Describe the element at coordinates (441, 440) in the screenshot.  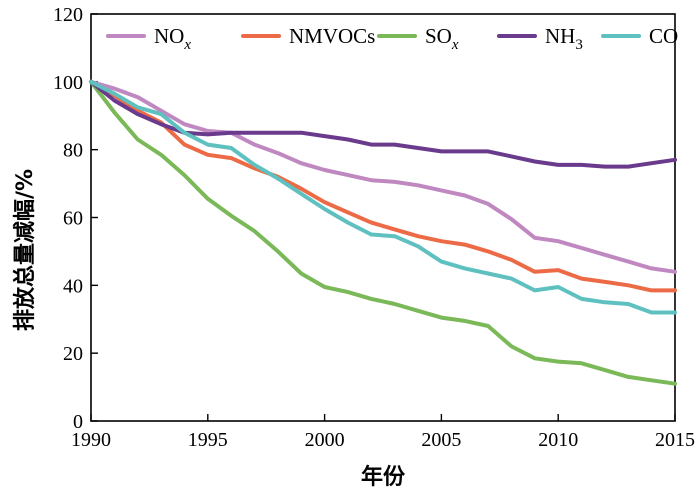
I see `x-tick-label: 2005` at that location.